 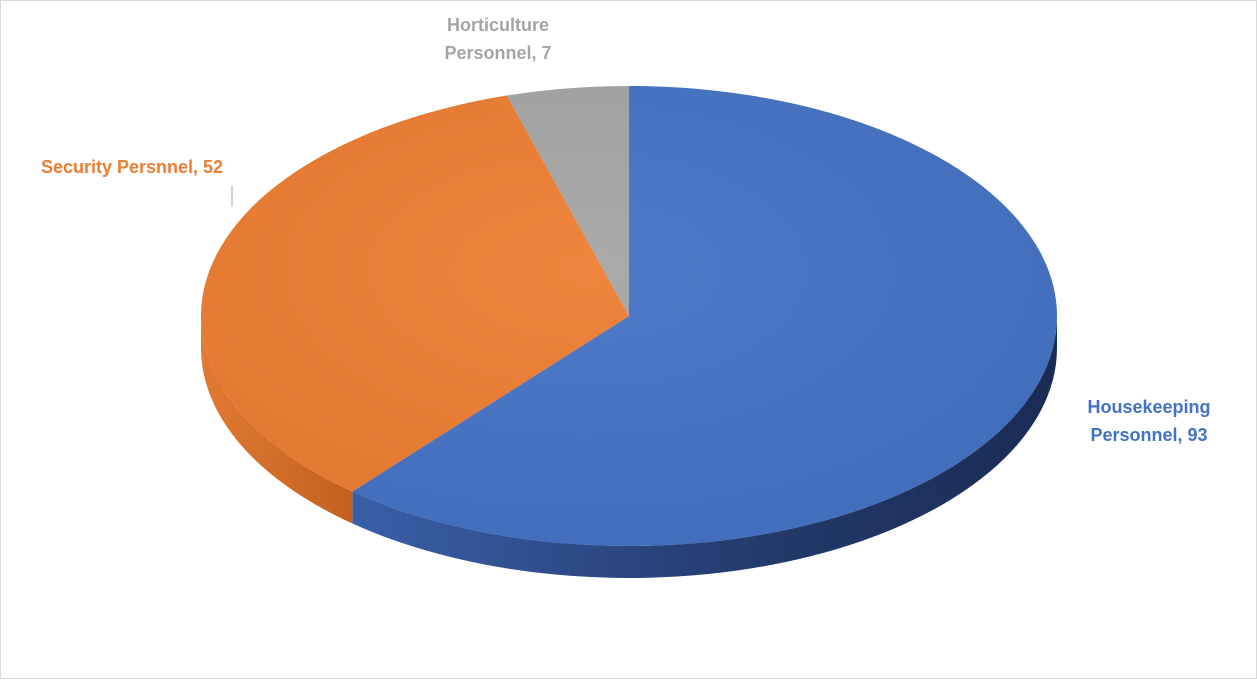 What do you see at coordinates (277, 420) in the screenshot?
I see `pie-side-security` at bounding box center [277, 420].